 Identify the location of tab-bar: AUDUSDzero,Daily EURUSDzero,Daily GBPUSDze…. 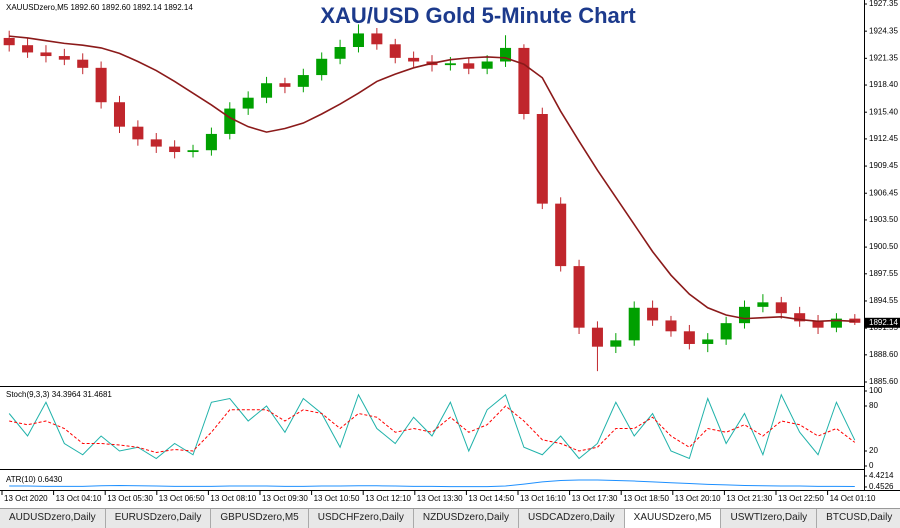
(450, 518).